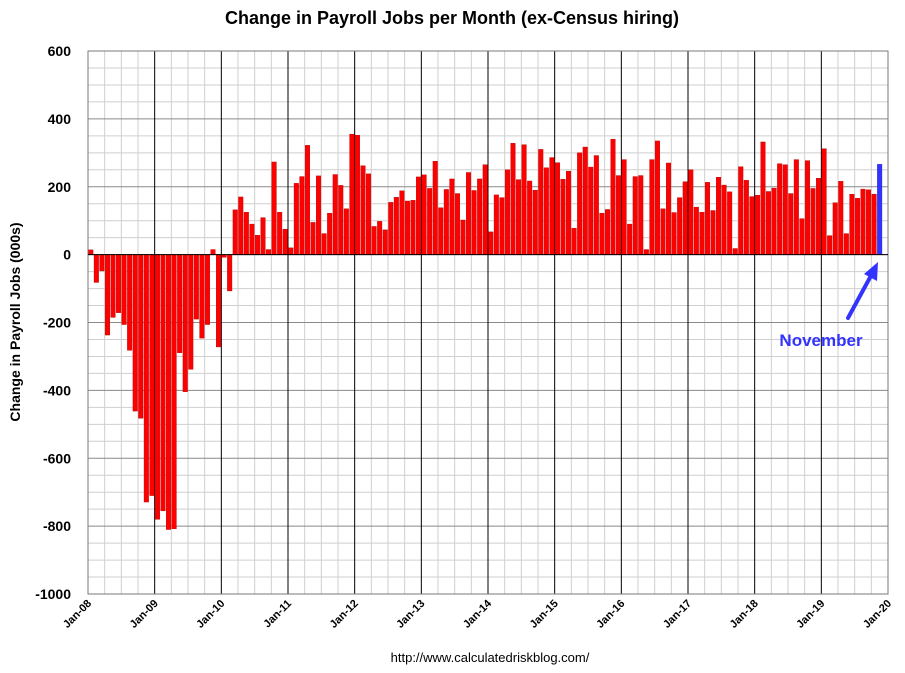 This screenshot has height=673, width=905. What do you see at coordinates (877, 614) in the screenshot?
I see `x-tick-label: Jan-20` at bounding box center [877, 614].